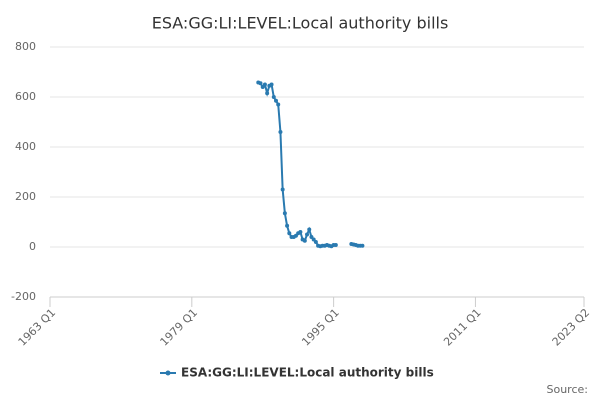 This screenshot has width=600, height=400. I want to click on source: Source:, so click(568, 389).